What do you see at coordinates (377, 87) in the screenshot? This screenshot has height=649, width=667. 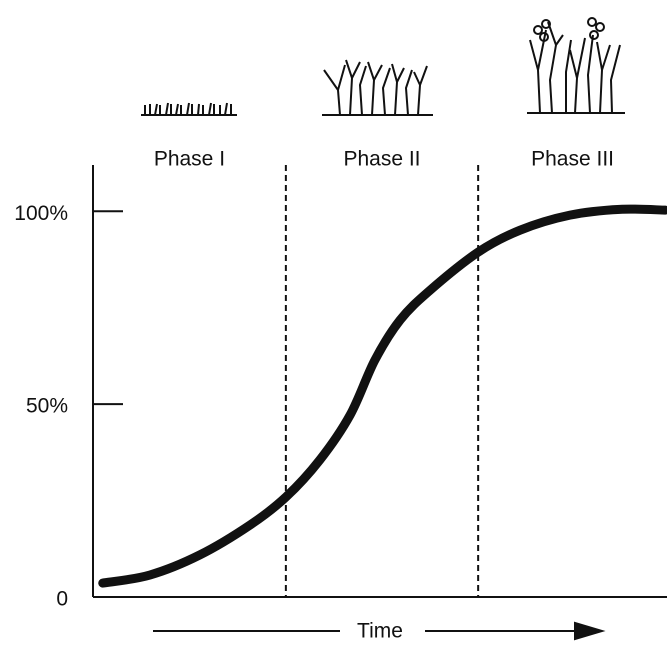 I see `phase-2-icon` at bounding box center [377, 87].